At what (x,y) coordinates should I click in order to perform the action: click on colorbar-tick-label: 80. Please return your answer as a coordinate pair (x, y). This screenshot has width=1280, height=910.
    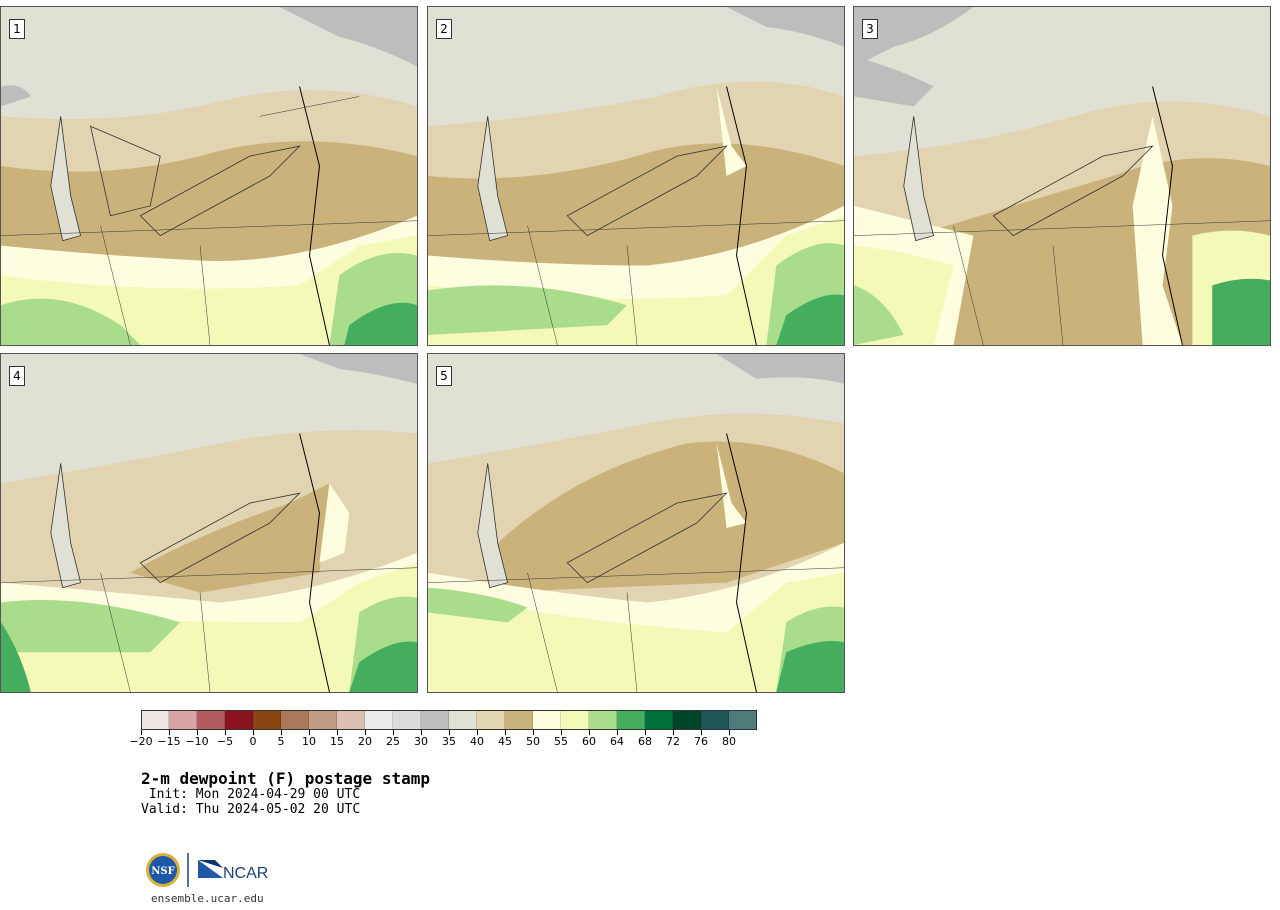
    Looking at the image, I should click on (729, 741).